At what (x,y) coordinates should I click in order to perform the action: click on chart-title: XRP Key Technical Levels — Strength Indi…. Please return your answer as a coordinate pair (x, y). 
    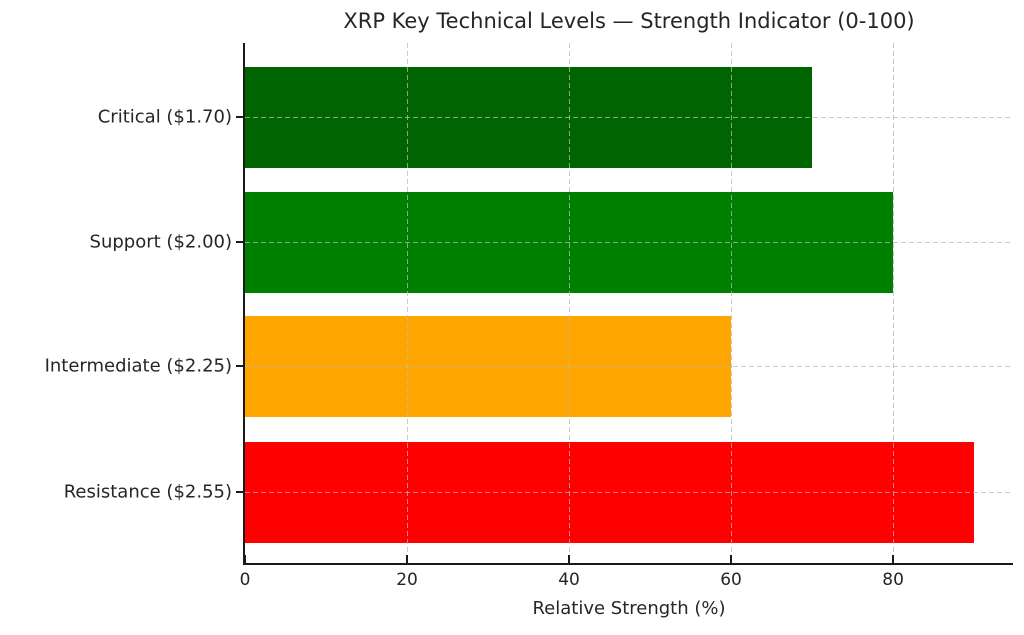
    Looking at the image, I should click on (629, 21).